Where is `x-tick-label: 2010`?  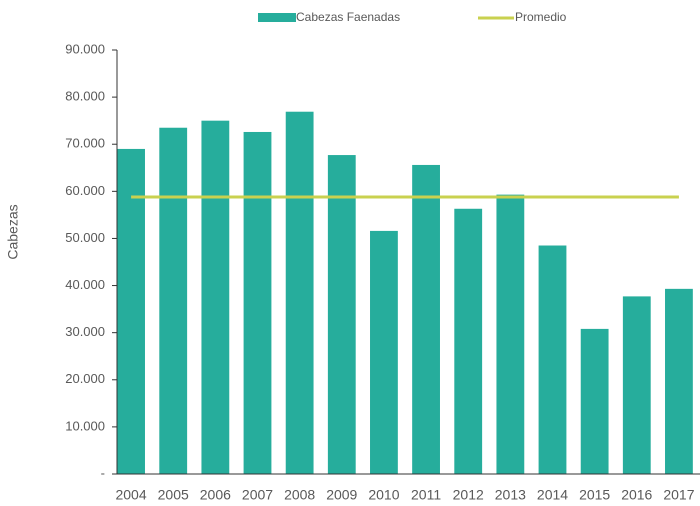
x-tick-label: 2010 is located at coordinates (383, 495).